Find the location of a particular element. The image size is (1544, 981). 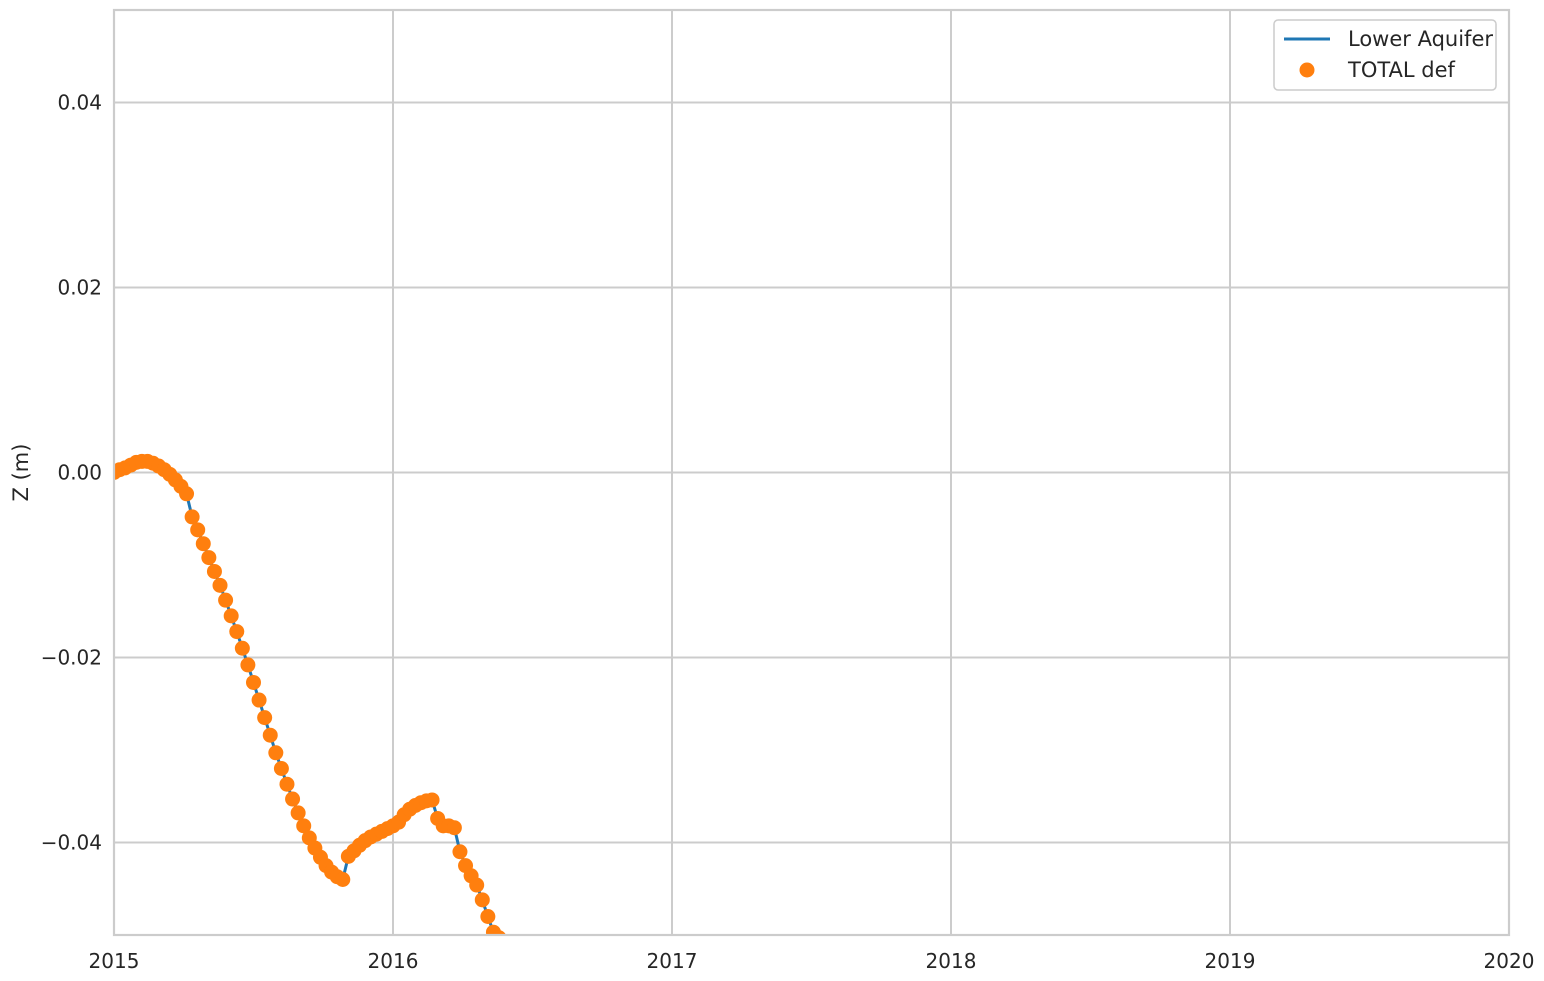

legend-marker-swatch is located at coordinates (1307, 70).